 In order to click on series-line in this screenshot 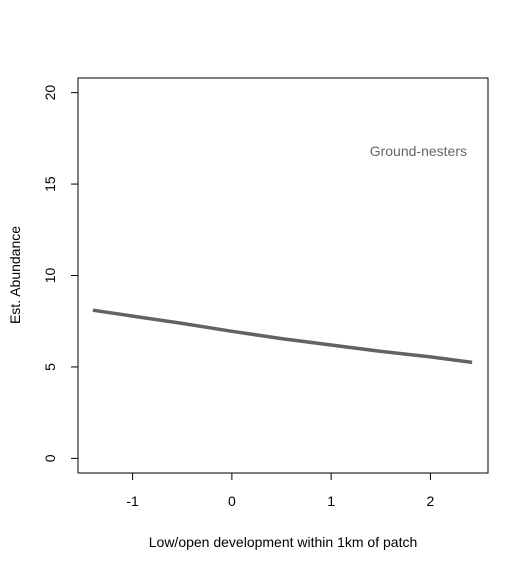, I will do `click(282, 336)`.